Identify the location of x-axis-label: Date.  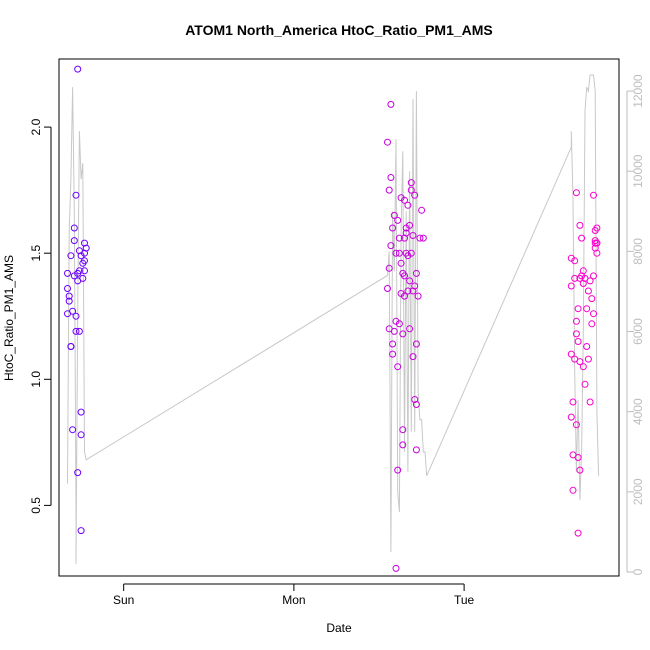
(339, 628).